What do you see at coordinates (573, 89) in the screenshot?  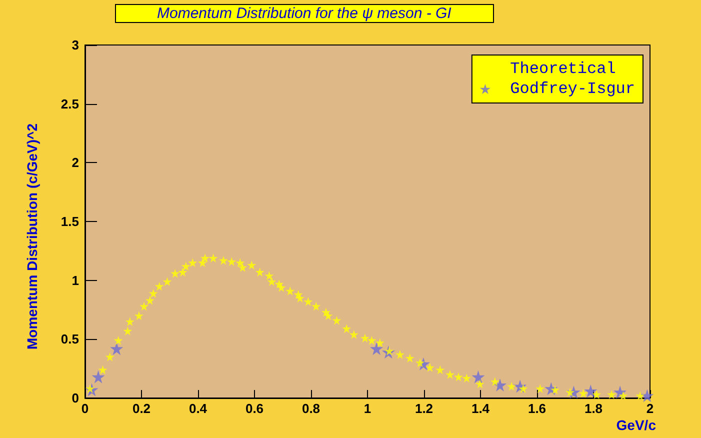 I see `legend-label: Godfrey-Isgur` at bounding box center [573, 89].